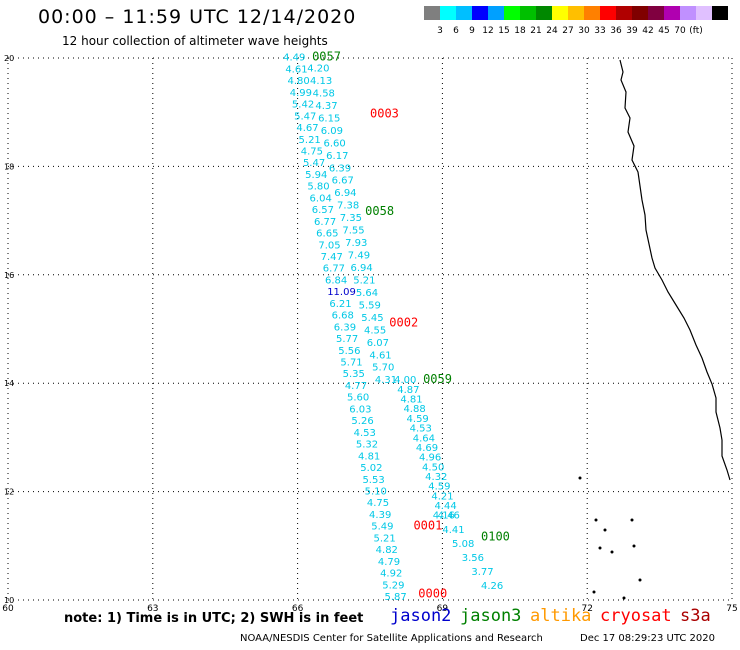 Image resolution: width=740 pixels, height=650 pixels. I want to click on swh-value: 5.94, so click(316, 175).